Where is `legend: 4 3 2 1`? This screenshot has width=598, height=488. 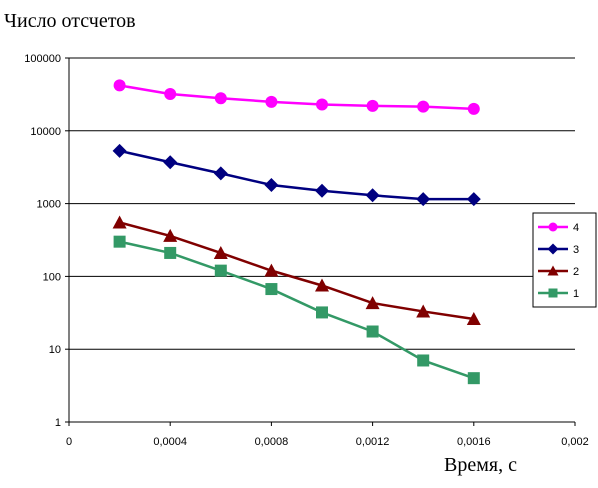
legend: 4 3 2 1 is located at coordinates (564, 260).